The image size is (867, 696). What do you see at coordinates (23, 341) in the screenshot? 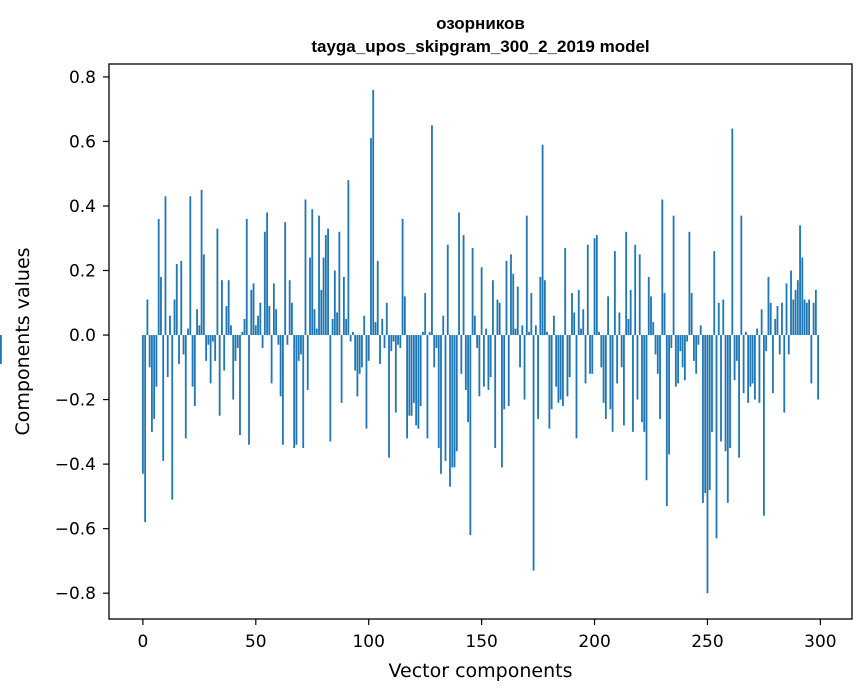
I see `y-axis-label: Components values` at bounding box center [23, 341].